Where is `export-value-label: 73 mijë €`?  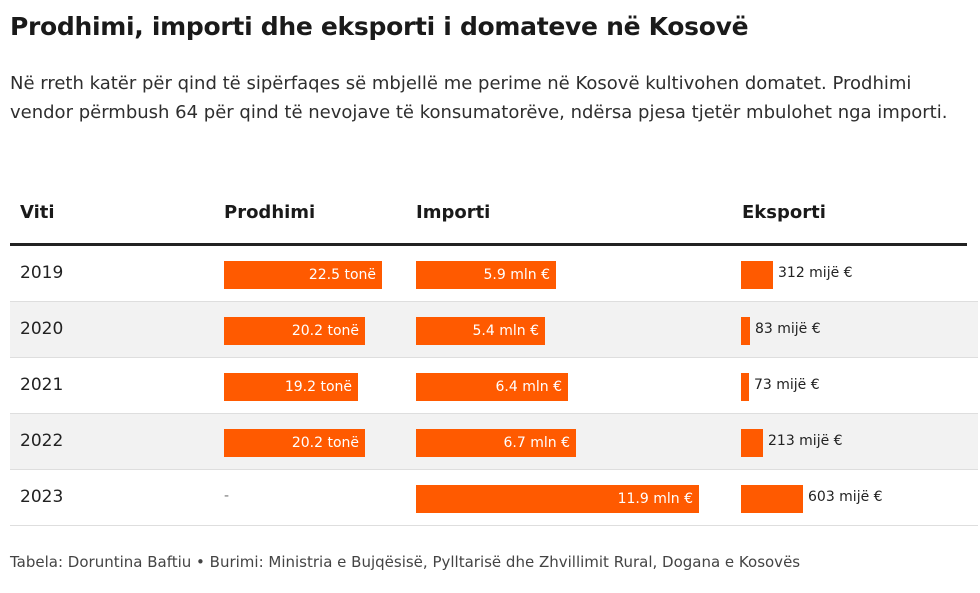 export-value-label: 73 mijë € is located at coordinates (787, 385).